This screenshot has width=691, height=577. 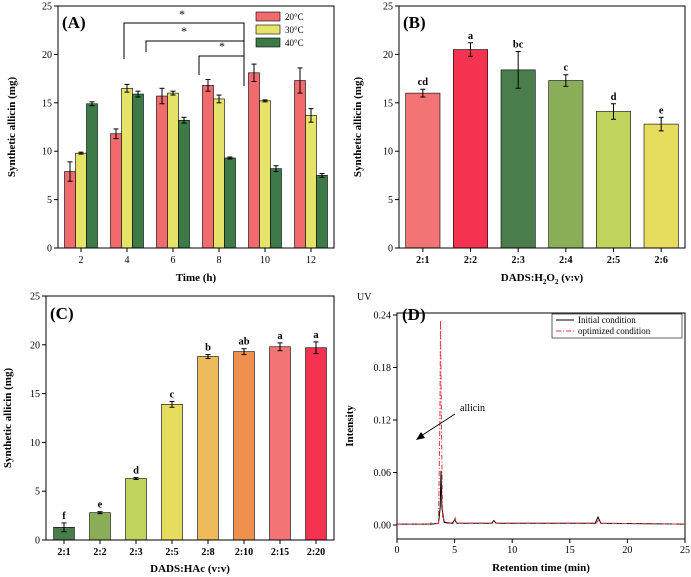 I want to click on panel-c-xtick-label: 2:1, so click(x=63, y=552).